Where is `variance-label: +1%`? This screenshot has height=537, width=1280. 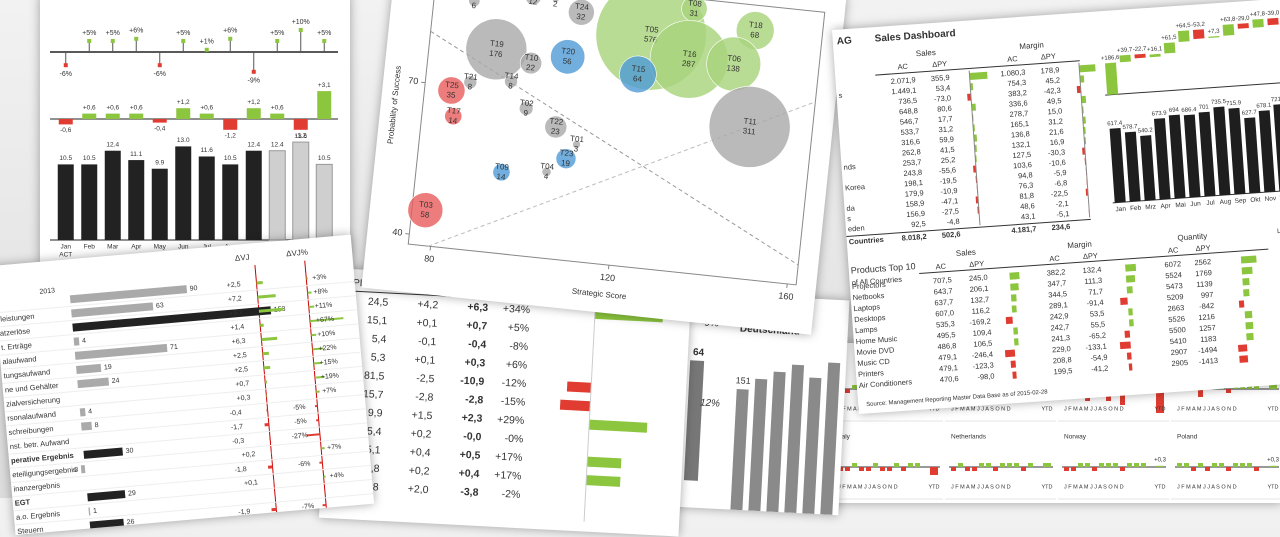 variance-label: +1% is located at coordinates (207, 42).